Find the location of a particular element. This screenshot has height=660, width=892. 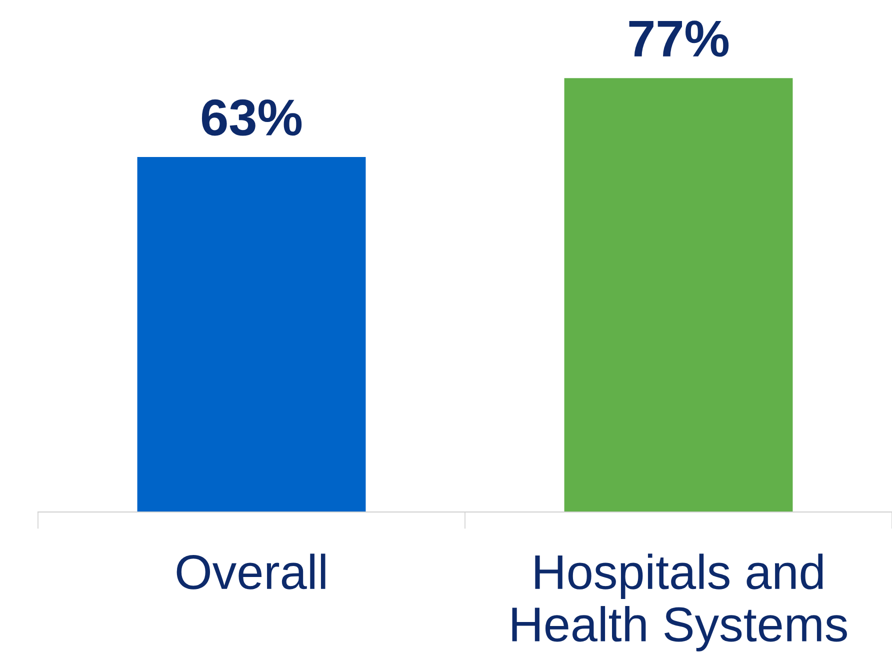

data-label: 77% is located at coordinates (679, 38).